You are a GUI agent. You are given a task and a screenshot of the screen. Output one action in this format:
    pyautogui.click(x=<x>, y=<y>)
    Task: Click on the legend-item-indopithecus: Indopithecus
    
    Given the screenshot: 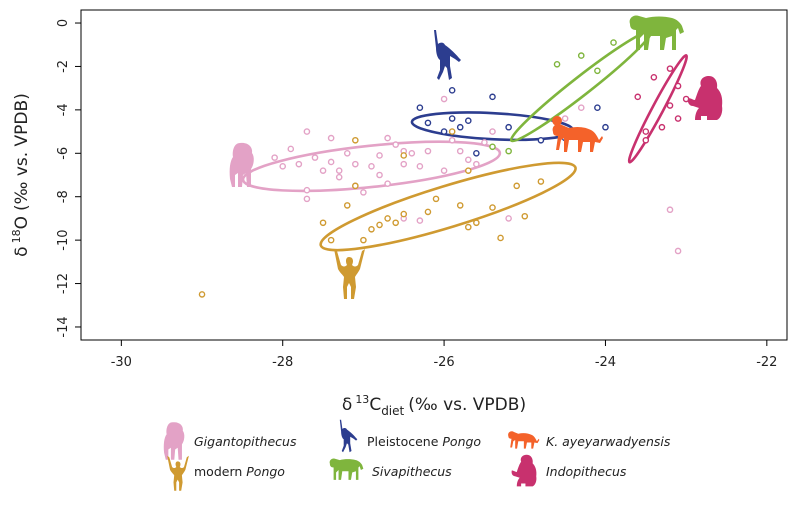 What is the action you would take?
    pyautogui.click(x=569, y=470)
    